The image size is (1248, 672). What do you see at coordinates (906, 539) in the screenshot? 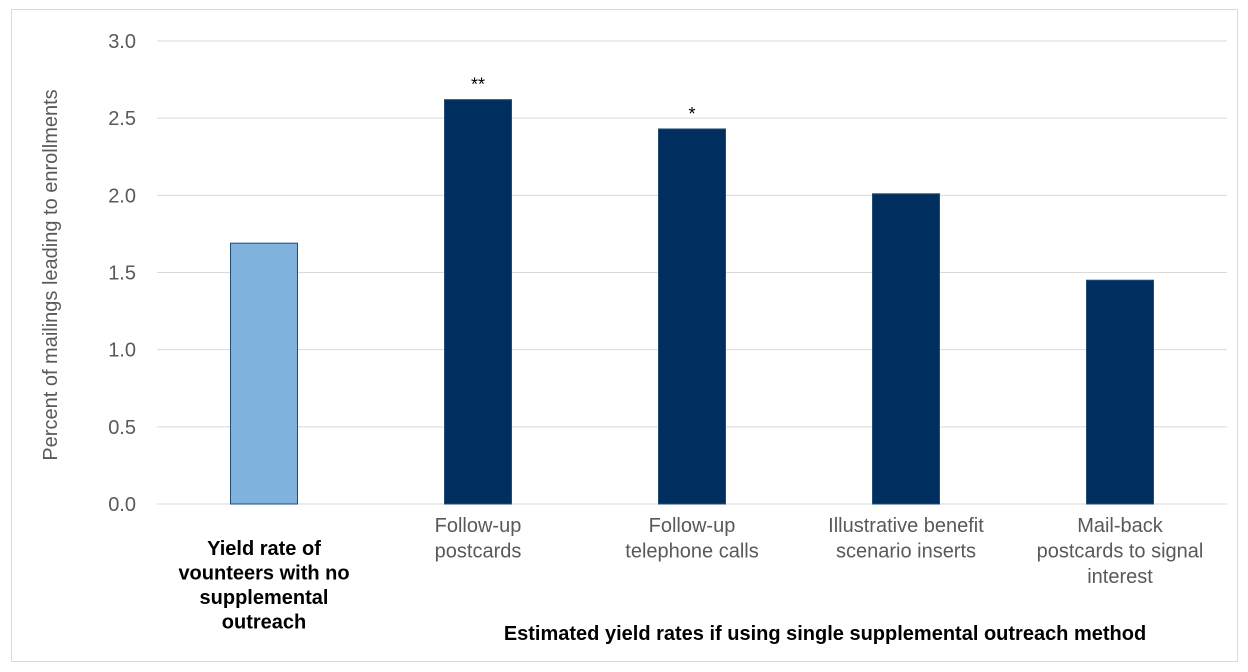
I see `category-label: Illustrative benefit scenario inserts` at bounding box center [906, 539].